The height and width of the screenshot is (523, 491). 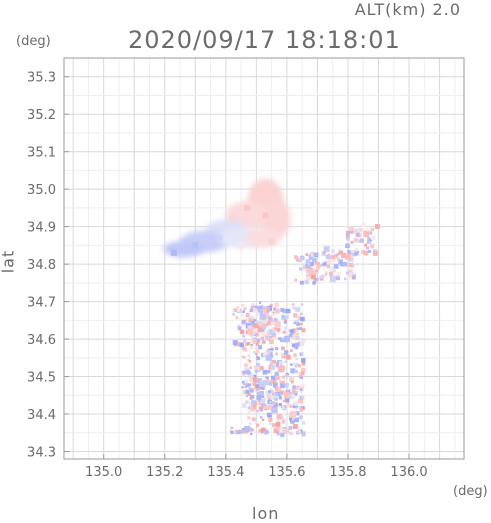 What do you see at coordinates (41, 78) in the screenshot?
I see `y-tick-label: 35.3` at bounding box center [41, 78].